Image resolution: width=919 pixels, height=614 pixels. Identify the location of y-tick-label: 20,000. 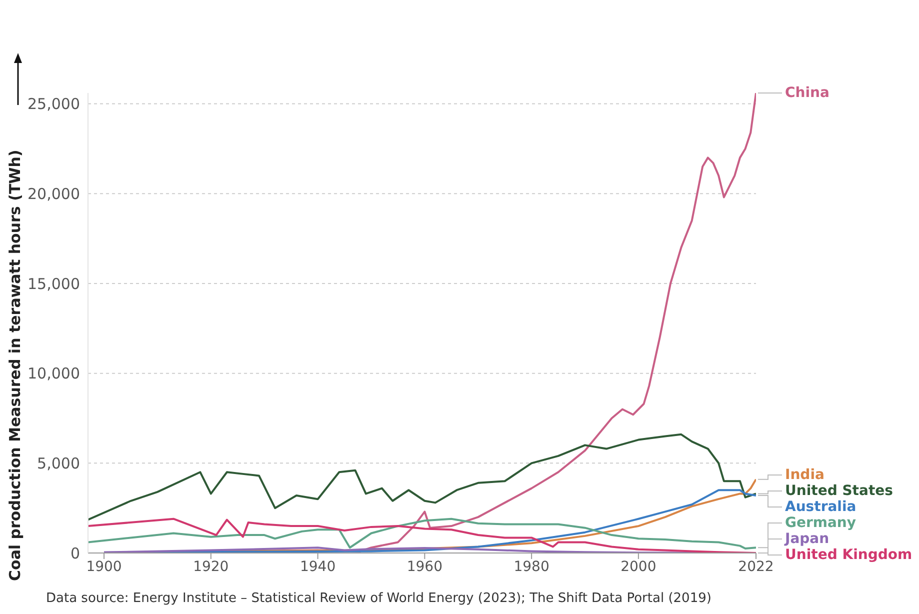
(54, 193).